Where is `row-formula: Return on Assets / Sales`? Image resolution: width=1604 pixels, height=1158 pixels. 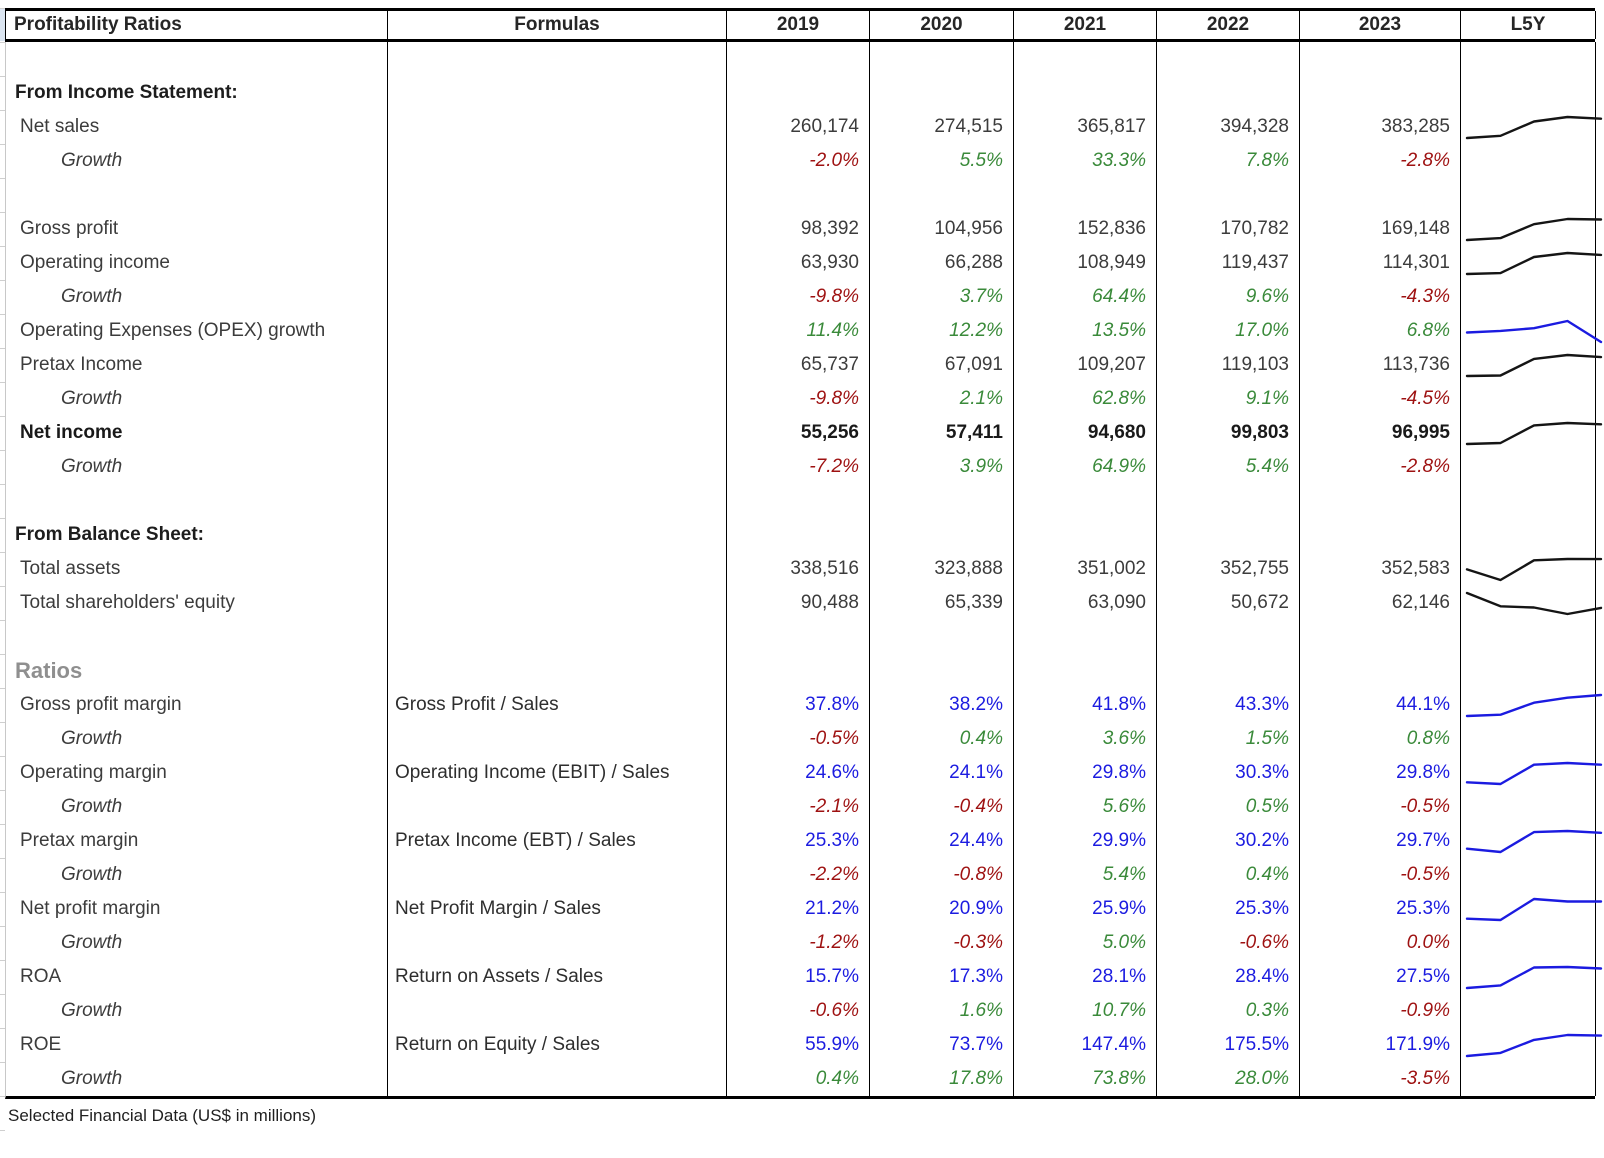
row-formula: Return on Assets / Sales is located at coordinates (557, 977).